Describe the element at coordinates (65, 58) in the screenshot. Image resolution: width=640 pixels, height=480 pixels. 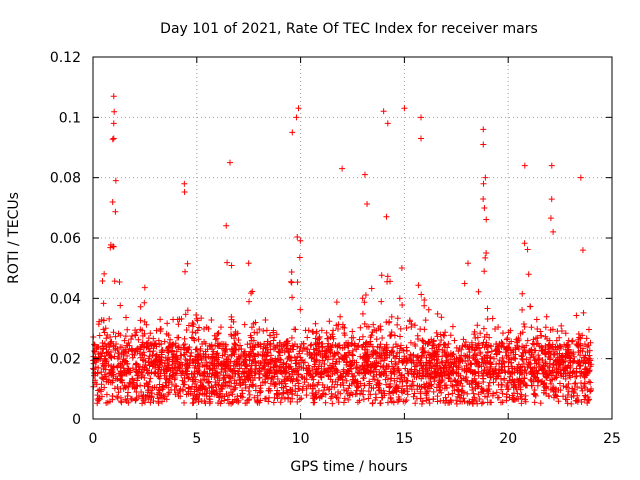
I see `y-tick-label: 0.12` at that location.